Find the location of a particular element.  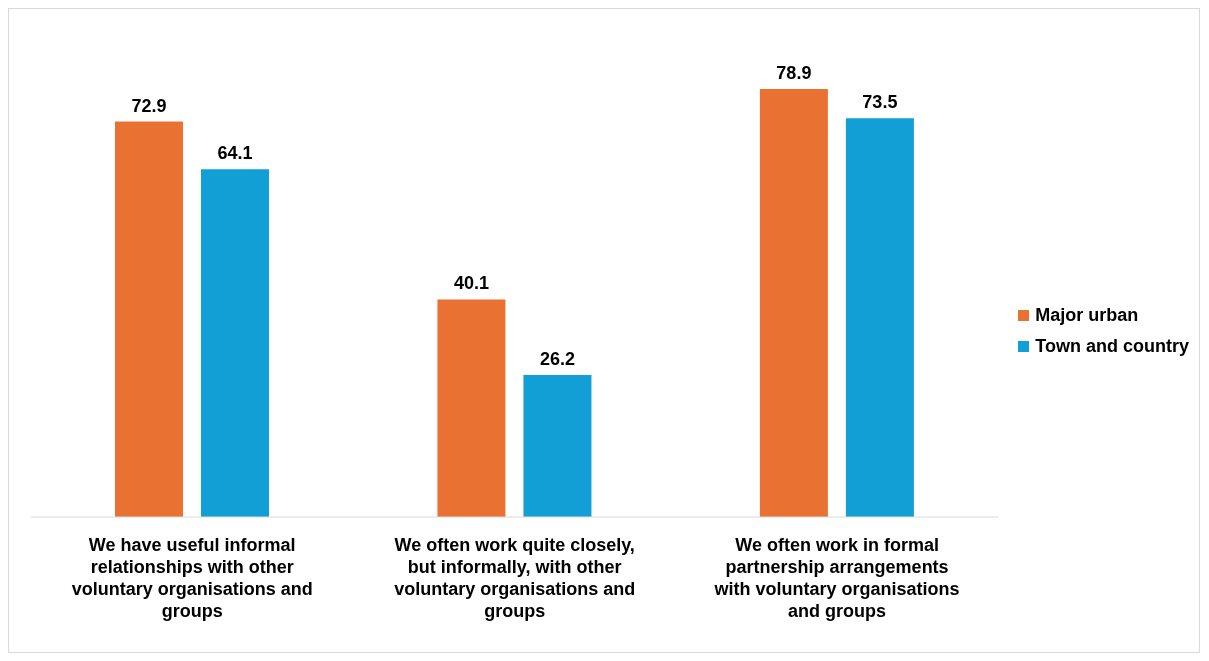

legend-label: Major urban is located at coordinates (1087, 315).